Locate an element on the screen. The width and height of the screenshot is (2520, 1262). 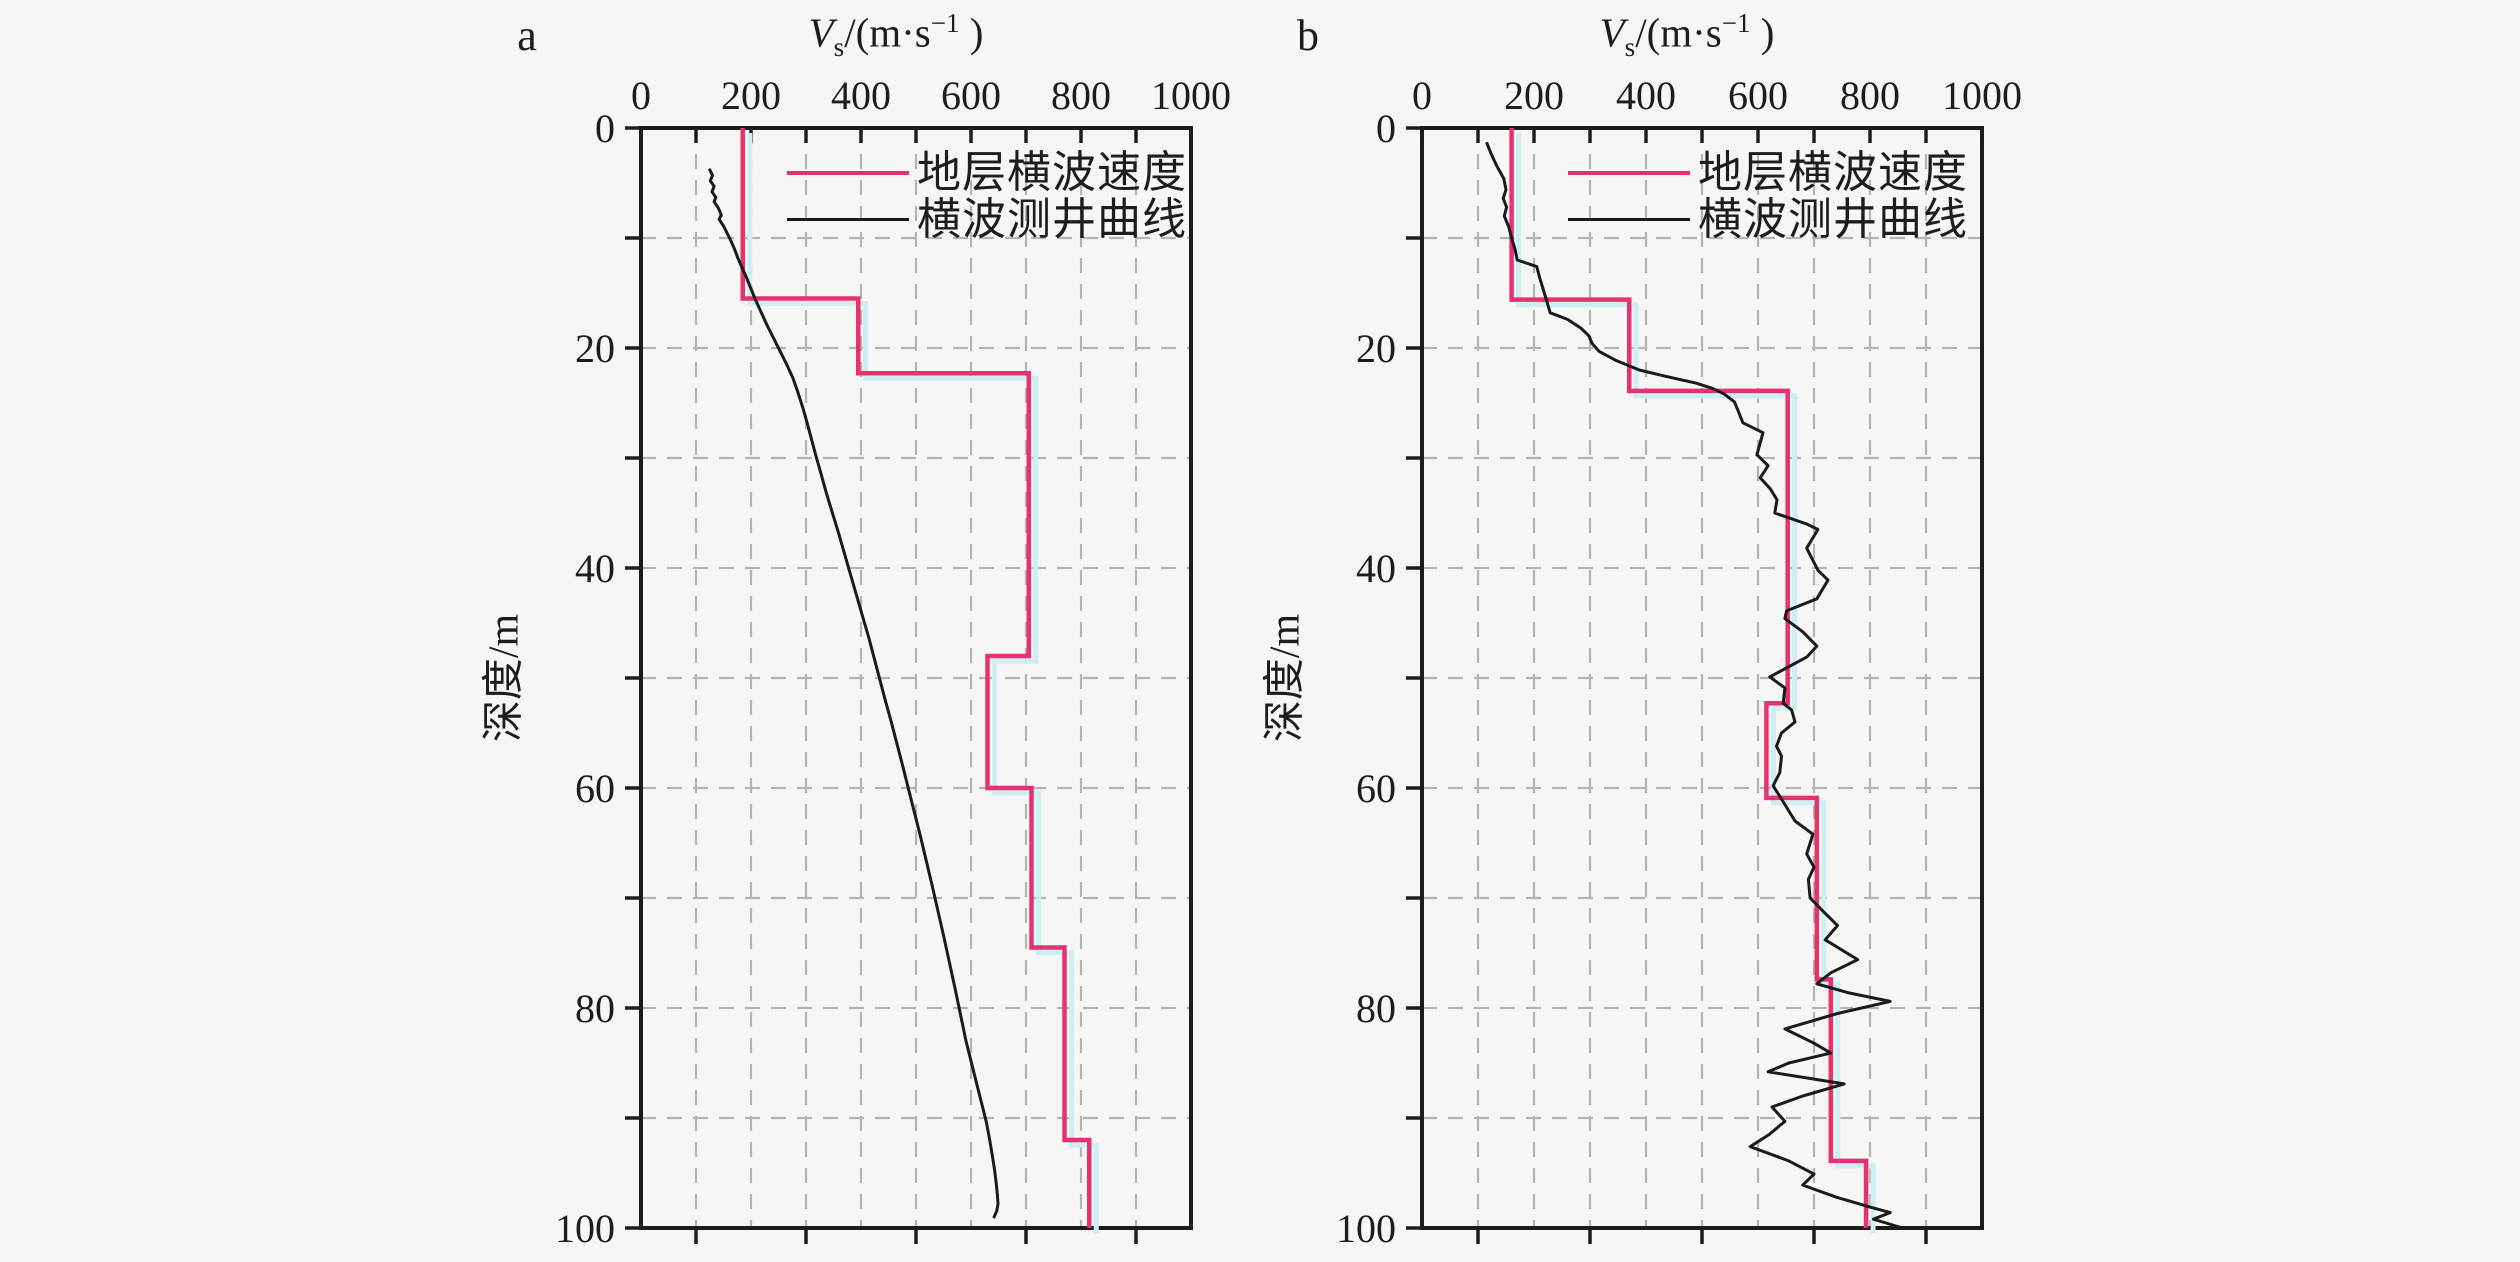
panel-b-y-tick-label: 100 is located at coordinates (1366, 1228).